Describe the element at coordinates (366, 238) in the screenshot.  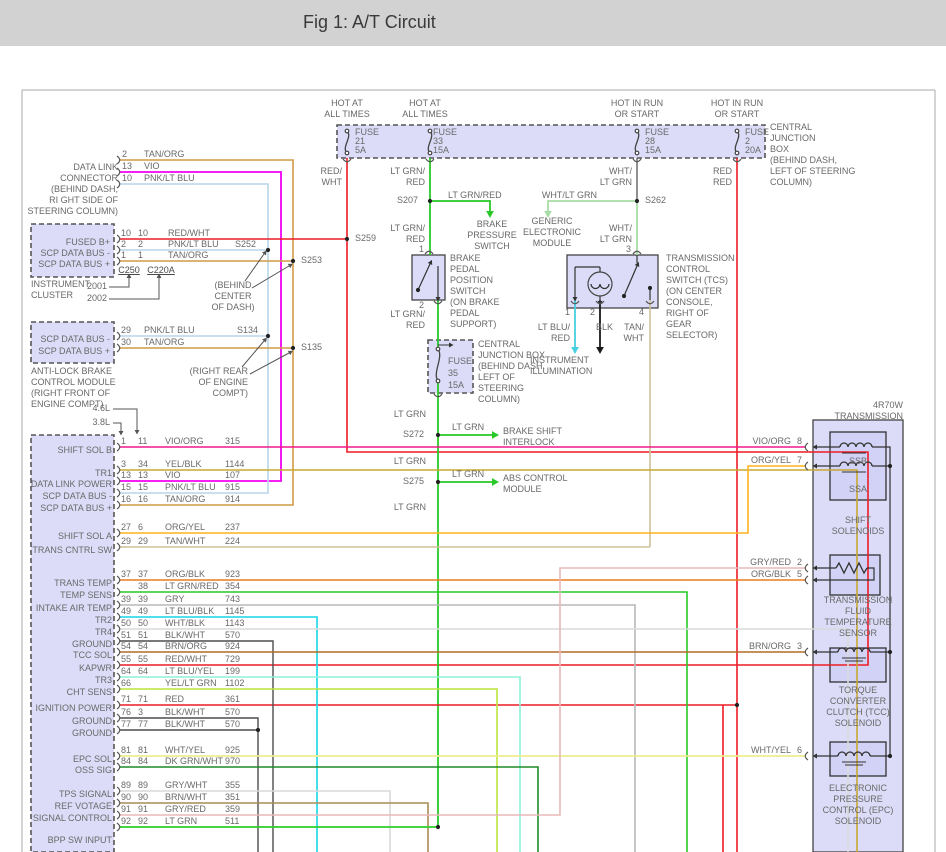
I see `splice-s259: S259` at that location.